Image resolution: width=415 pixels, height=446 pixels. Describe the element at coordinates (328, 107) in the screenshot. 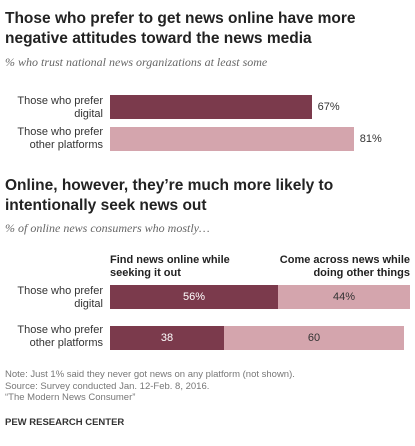

I see `chart1-value-label-digital: 67%` at that location.